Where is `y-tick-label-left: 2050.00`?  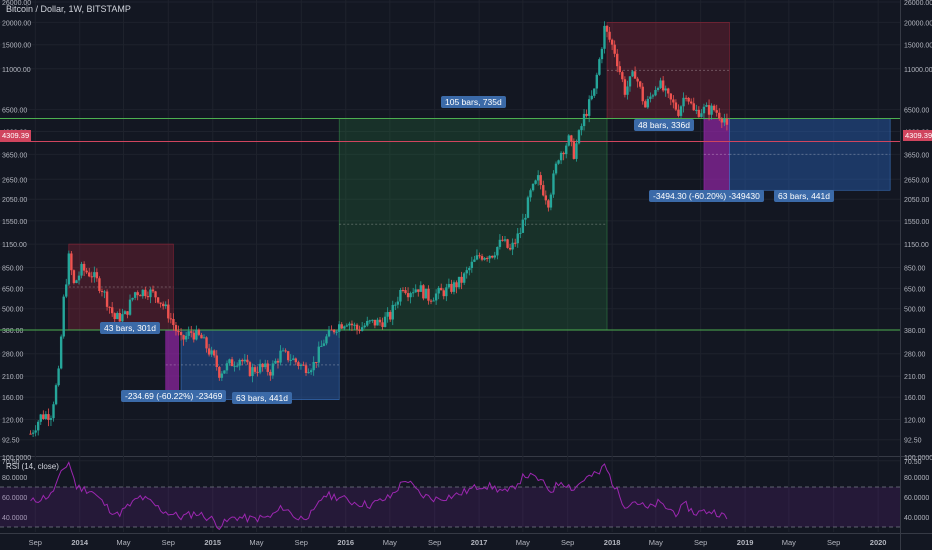 y-tick-label-left: 2050.00 is located at coordinates (14, 200).